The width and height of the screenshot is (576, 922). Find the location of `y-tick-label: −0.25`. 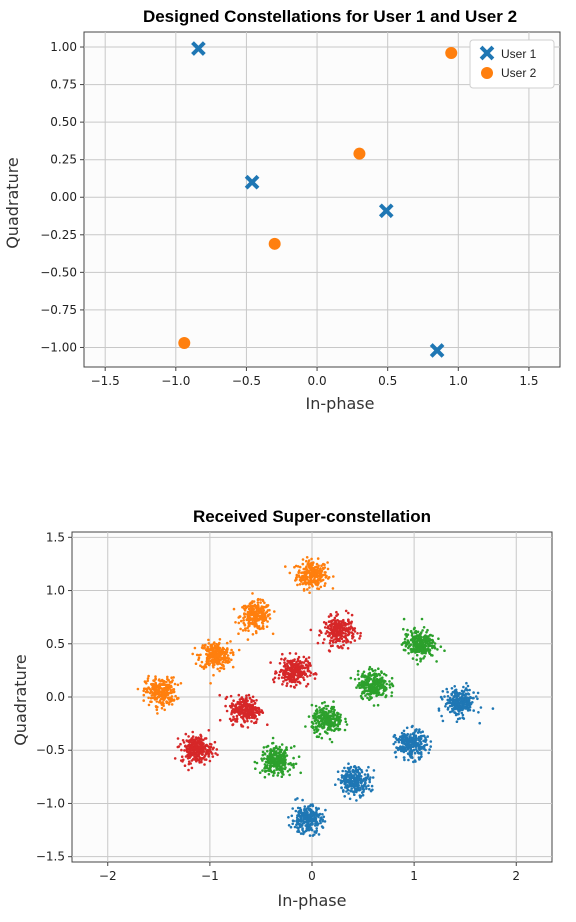

y-tick-label: −0.25 is located at coordinates (58, 235).